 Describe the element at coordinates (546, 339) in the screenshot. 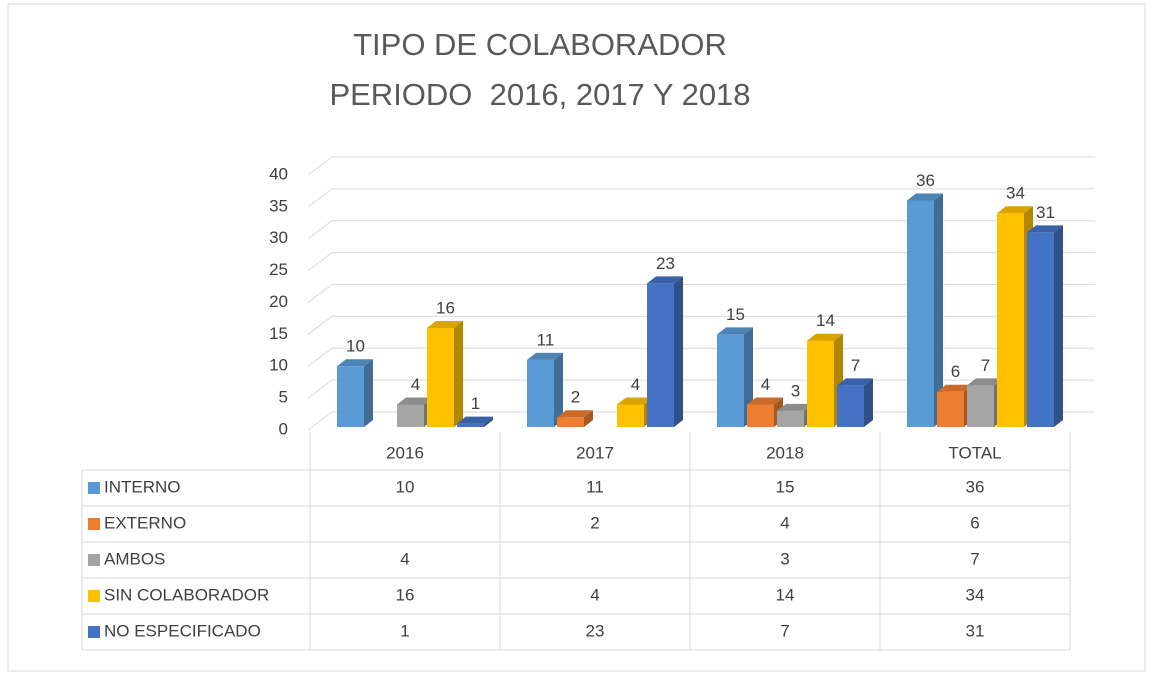

I see `value-label: 11` at that location.